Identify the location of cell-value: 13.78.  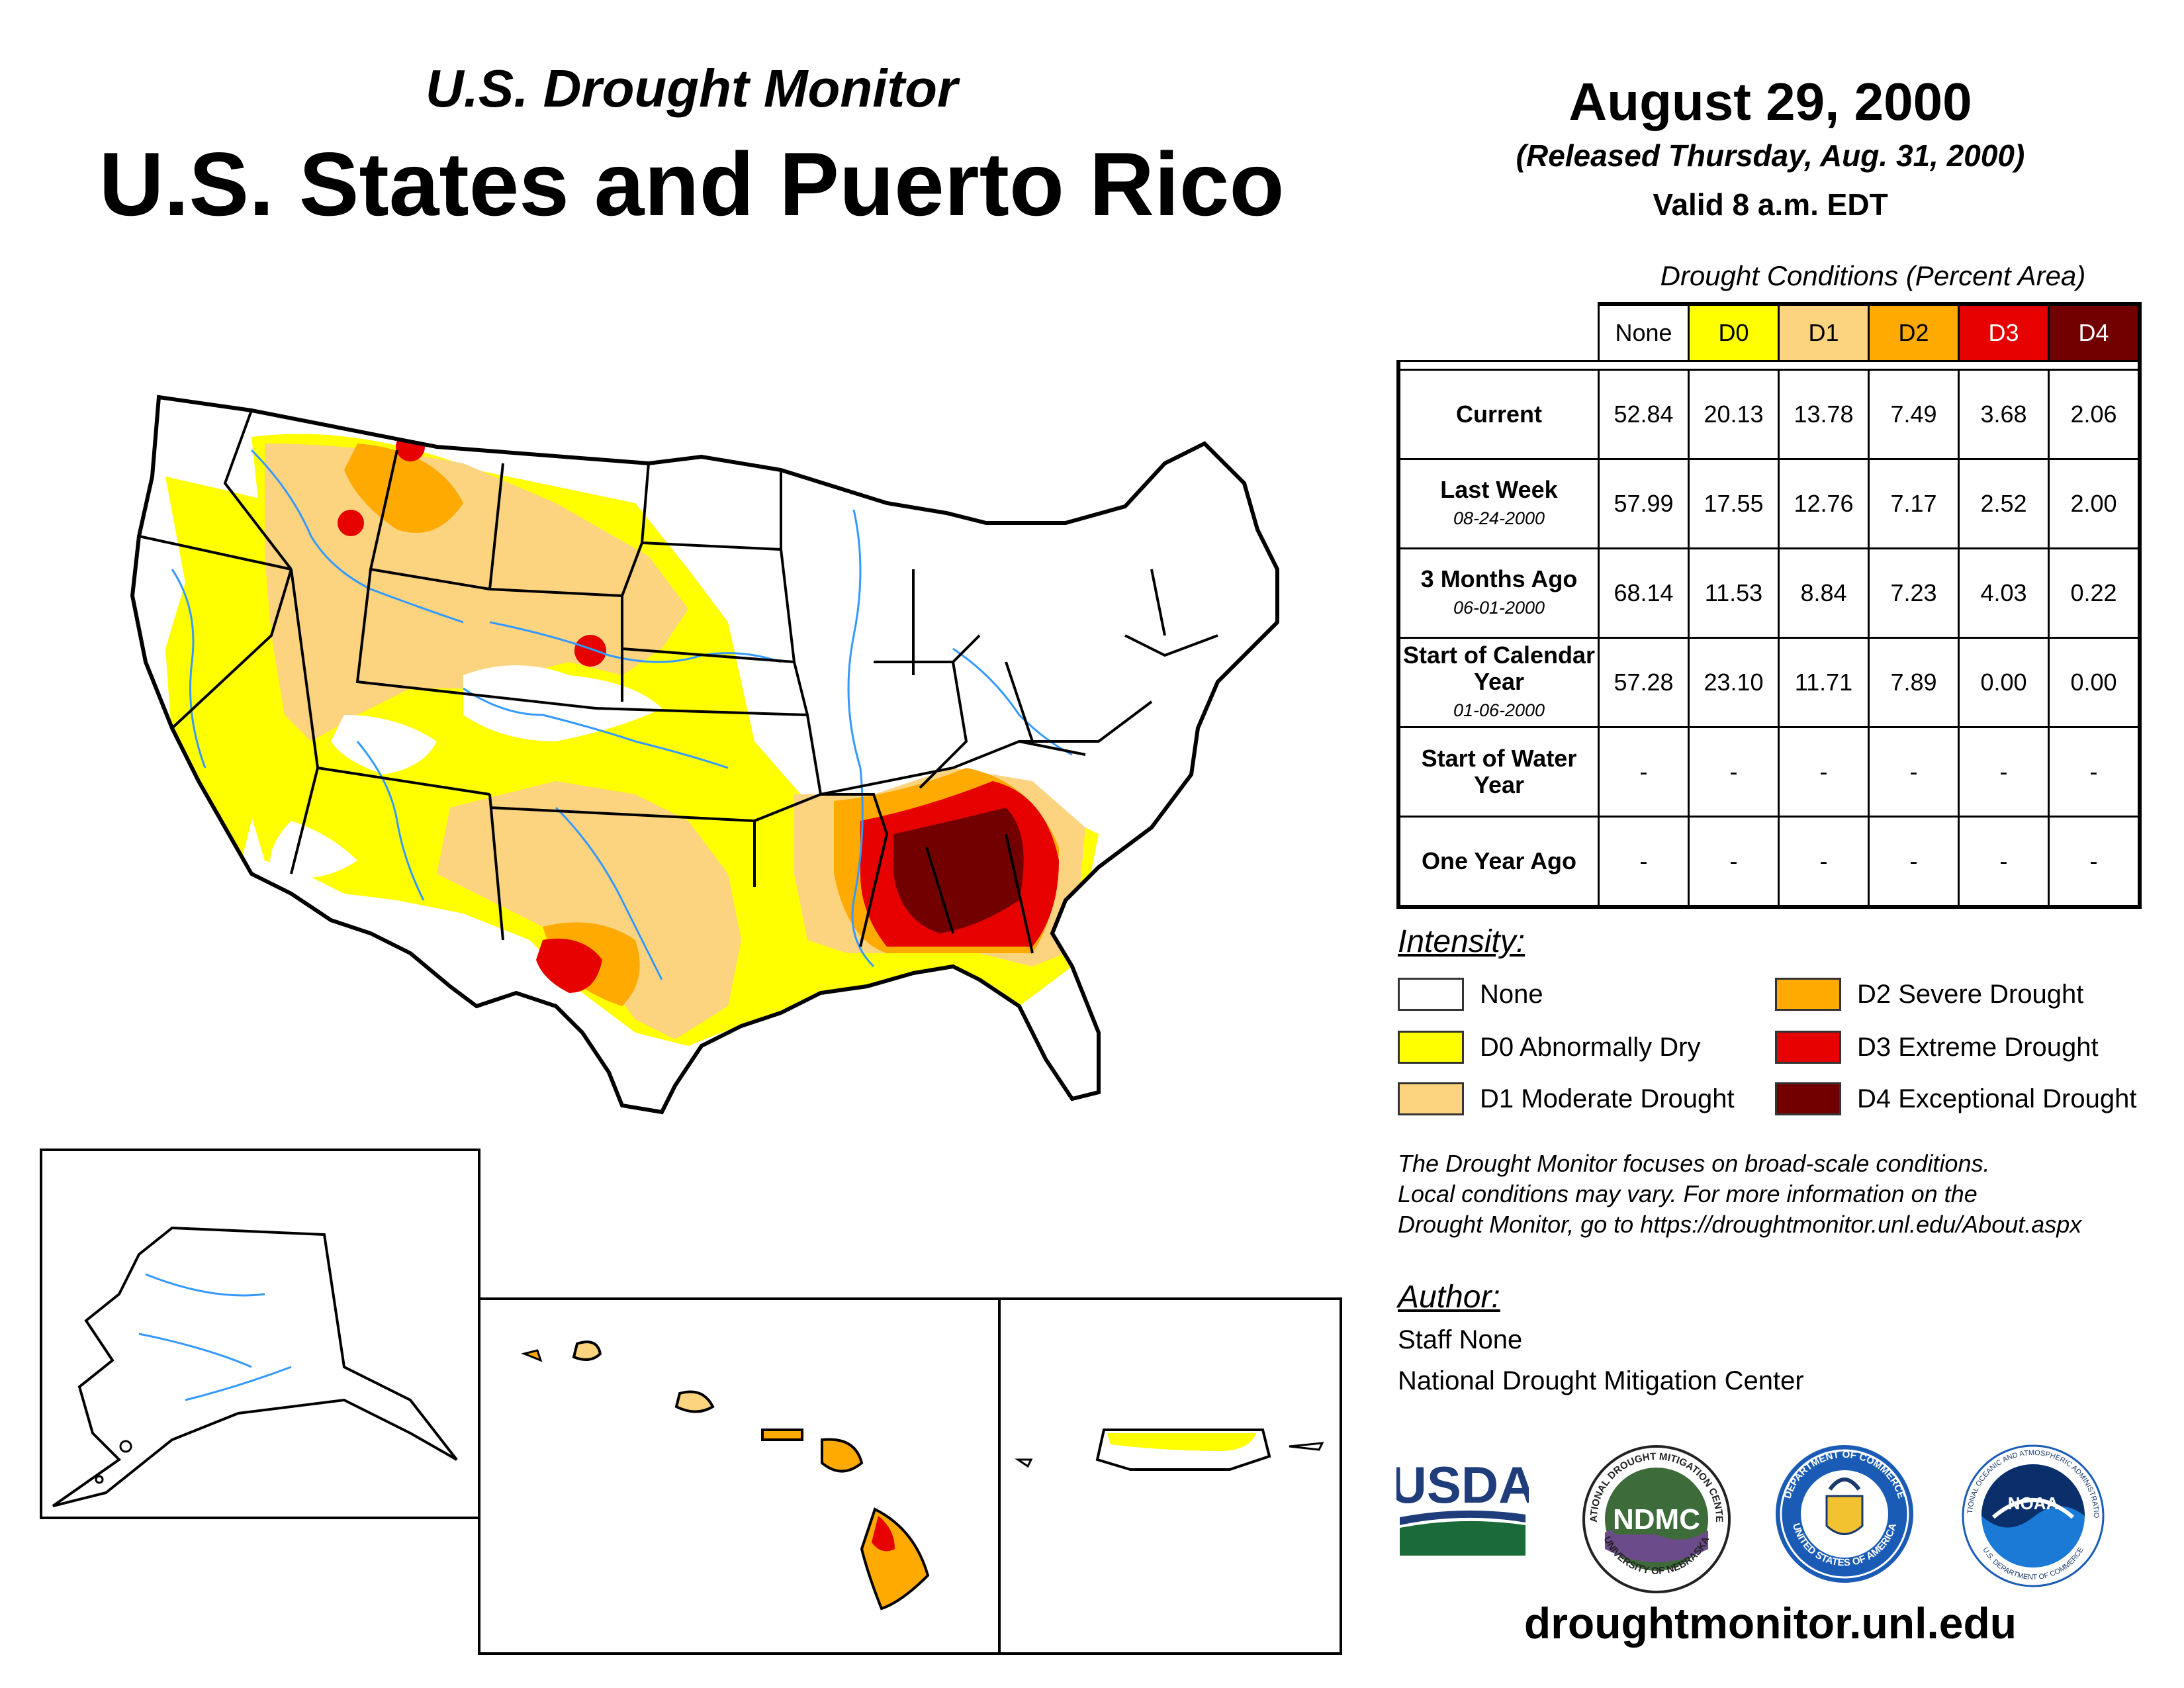
(1824, 414).